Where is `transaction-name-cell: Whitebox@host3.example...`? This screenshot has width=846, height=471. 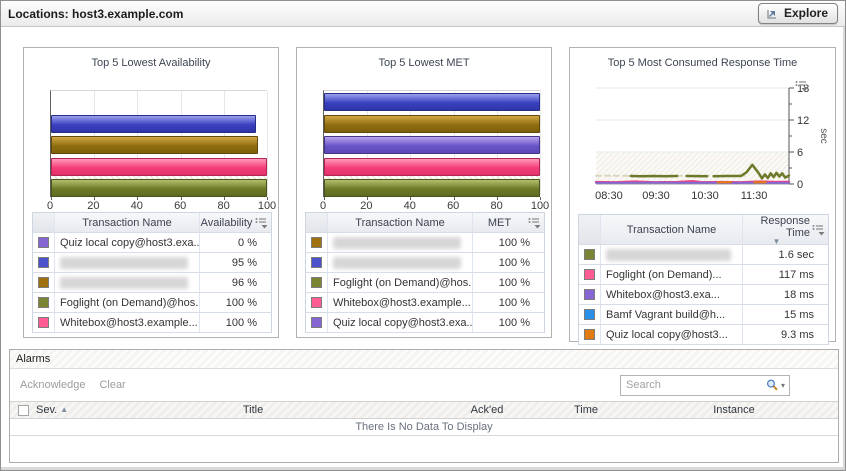
transaction-name-cell: Whitebox@host3.example... is located at coordinates (402, 302).